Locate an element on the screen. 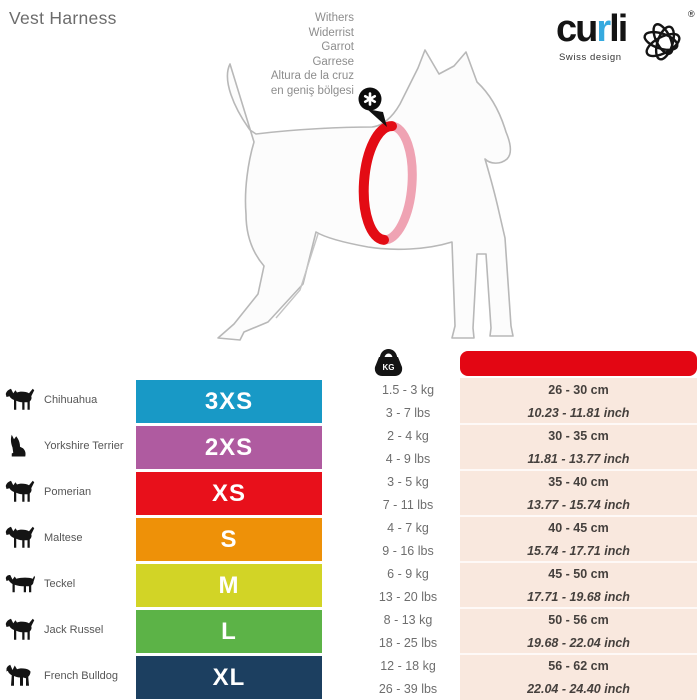  breed-label: French Bulldog is located at coordinates (81, 676).